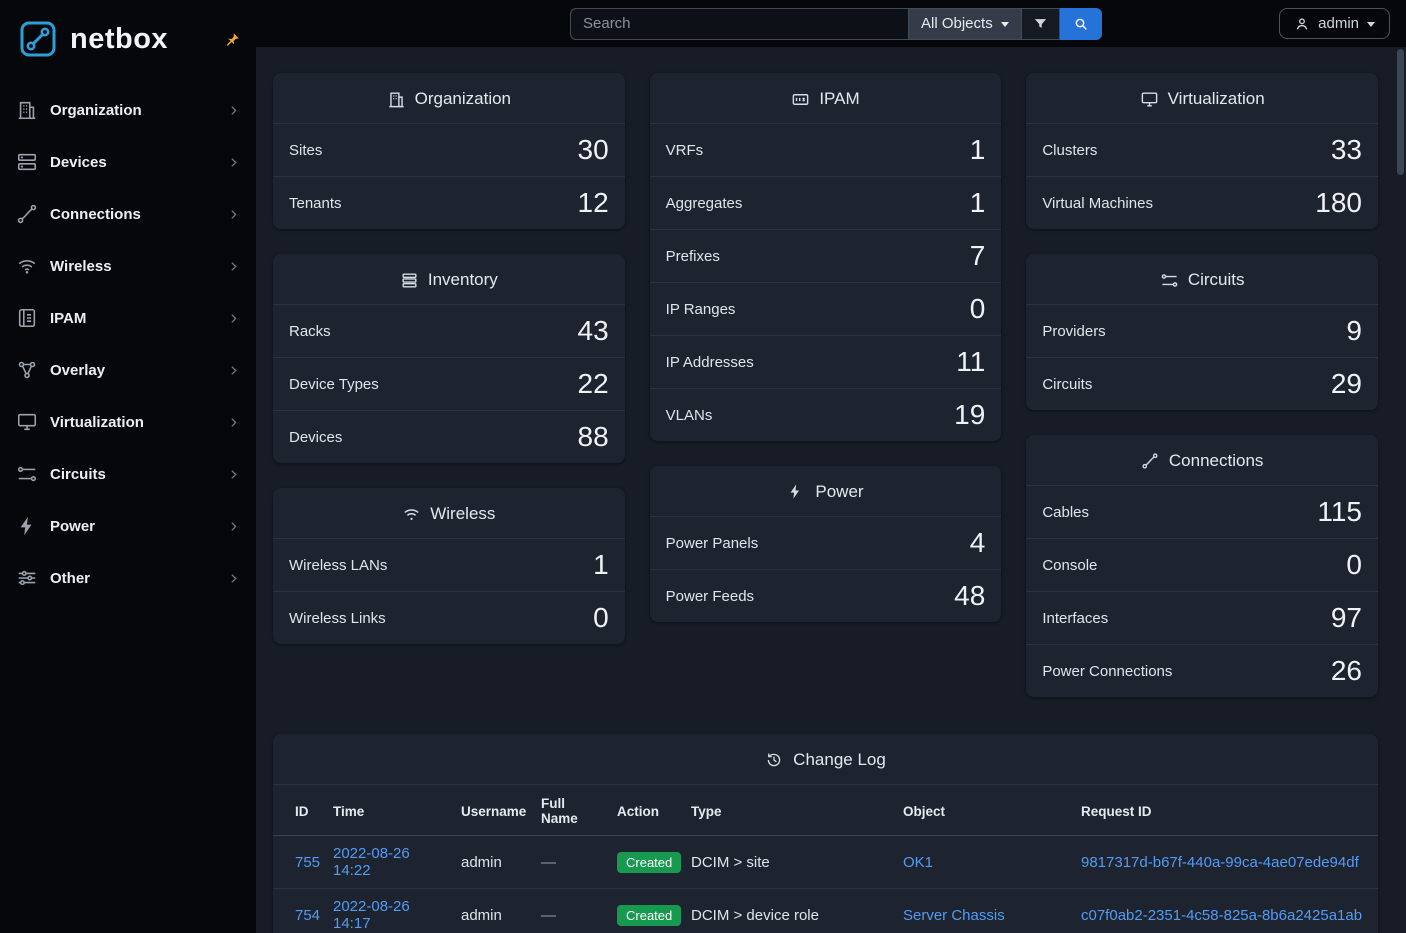 Image resolution: width=1406 pixels, height=933 pixels. I want to click on changelog-id-link: 755, so click(308, 862).